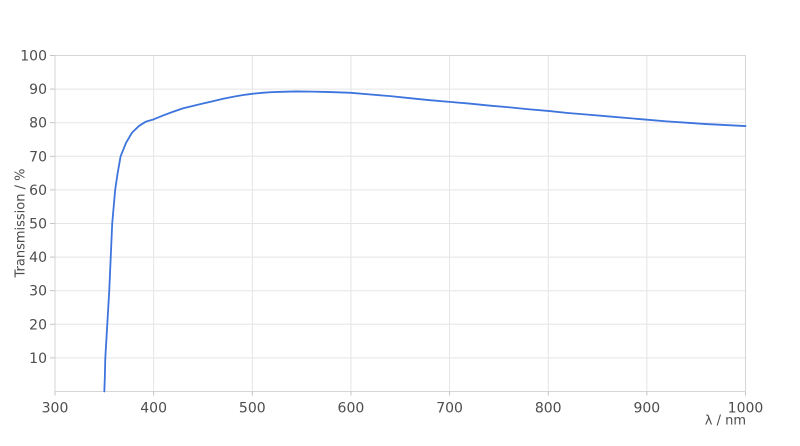 This screenshot has width=800, height=446. What do you see at coordinates (548, 409) in the screenshot?
I see `x-tick-label: 800` at bounding box center [548, 409].